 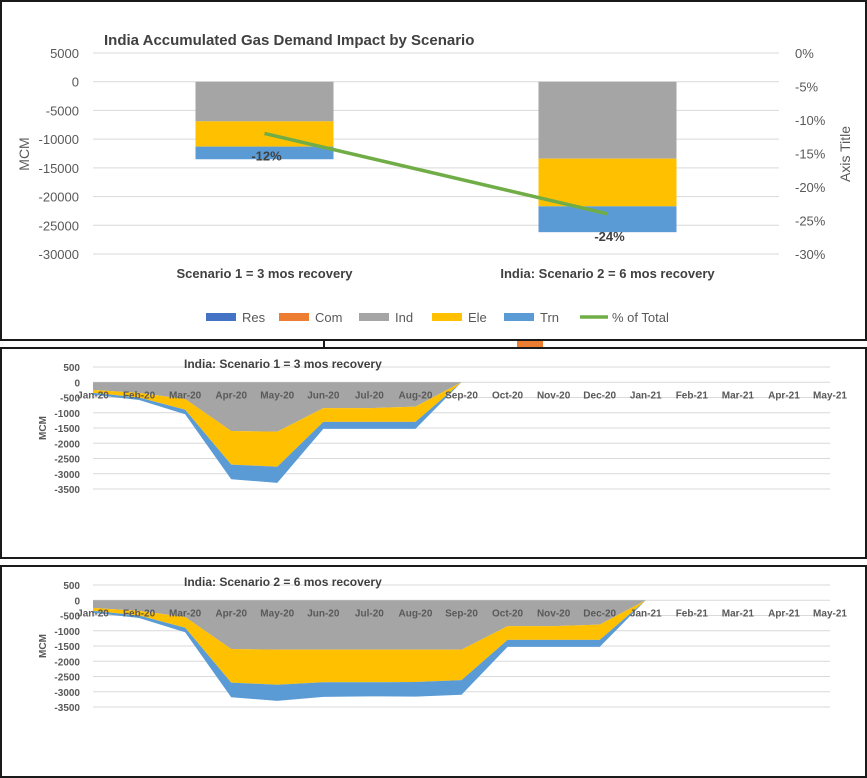 I want to click on connector-tick, so click(x=324, y=343).